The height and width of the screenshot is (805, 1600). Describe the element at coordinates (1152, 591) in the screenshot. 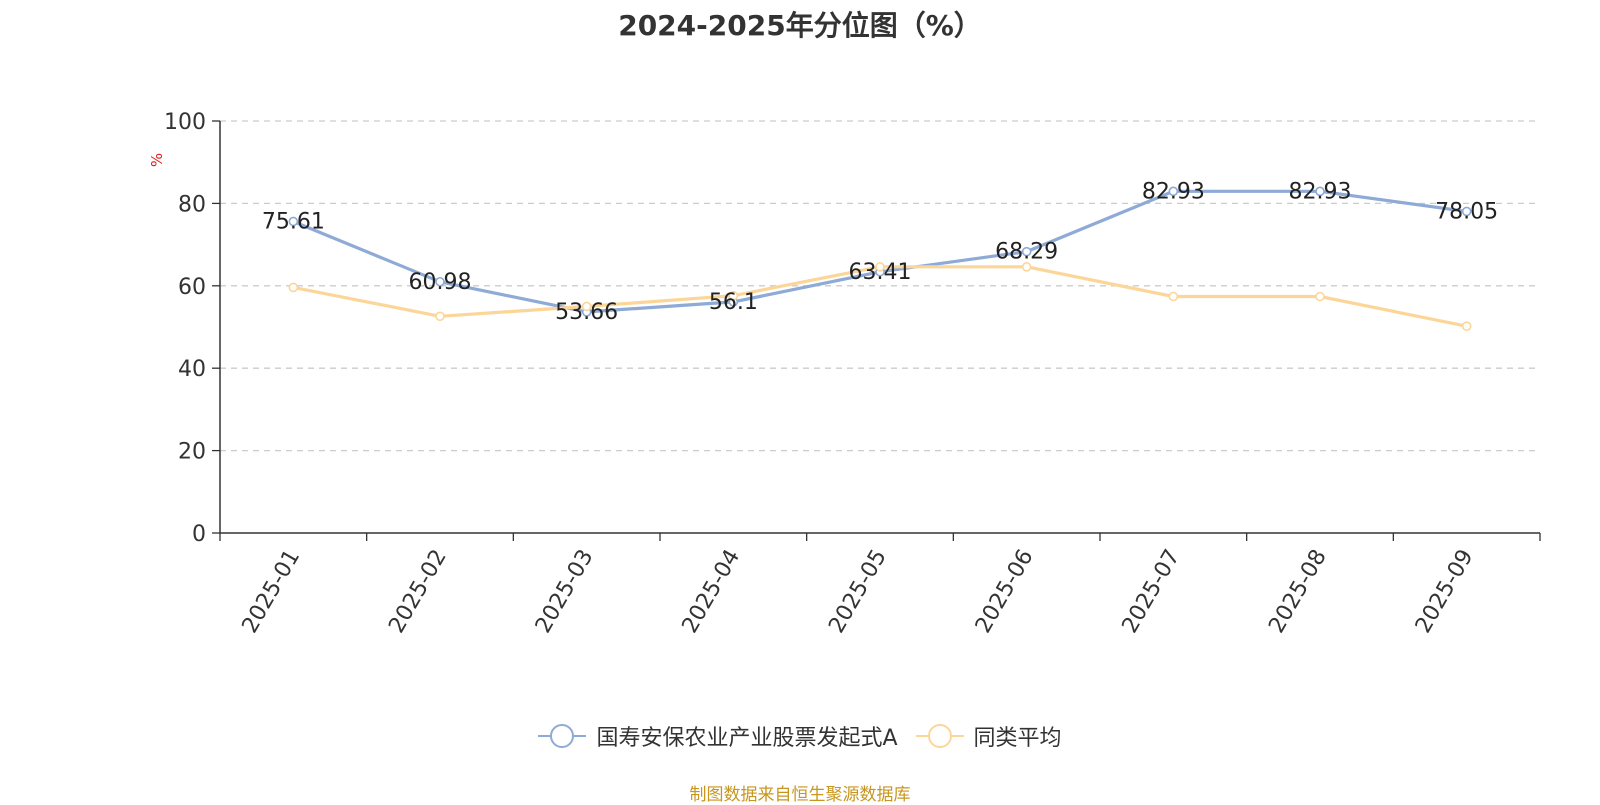

I see `x-tick-label: 2025-07` at that location.